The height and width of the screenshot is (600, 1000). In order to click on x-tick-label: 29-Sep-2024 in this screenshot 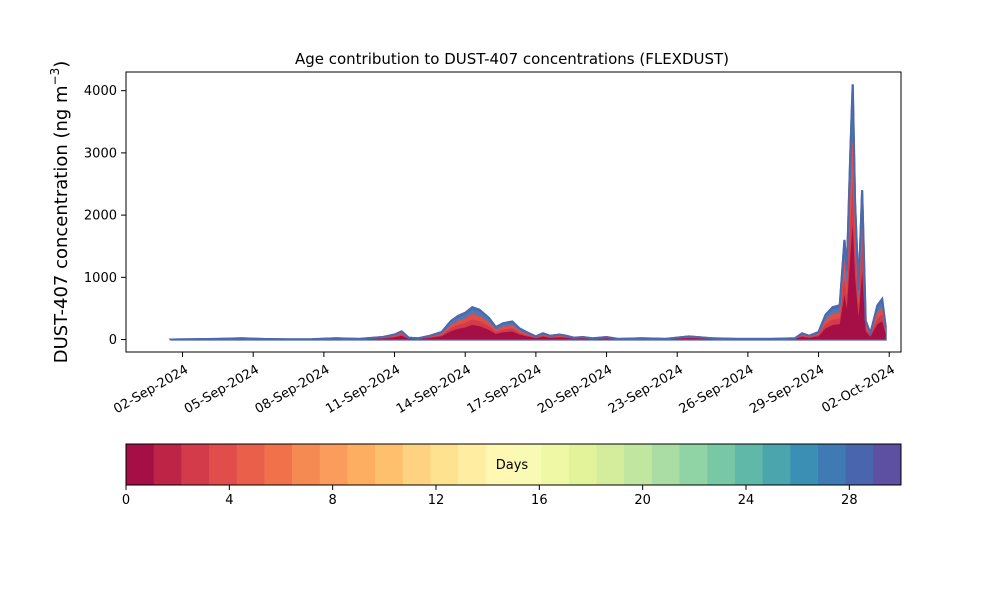, I will do `click(787, 389)`.